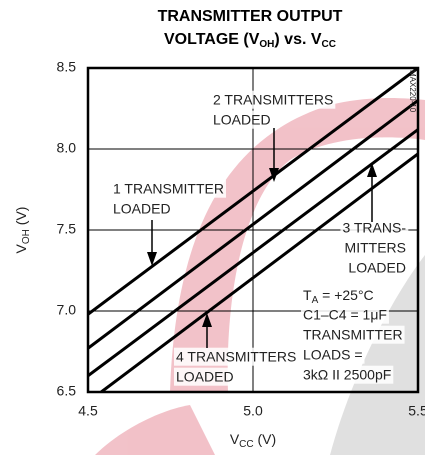 This screenshot has height=455, width=425. I want to click on annotation: C1–C4 = 1μF, so click(345, 315).